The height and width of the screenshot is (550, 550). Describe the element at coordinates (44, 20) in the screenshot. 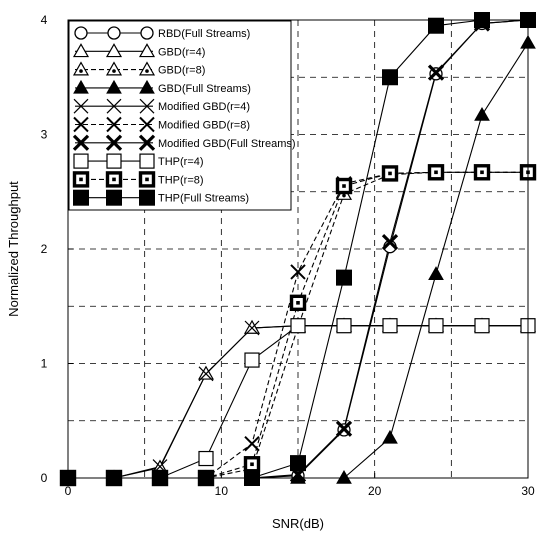

I see `y-tick-label: 4` at that location.